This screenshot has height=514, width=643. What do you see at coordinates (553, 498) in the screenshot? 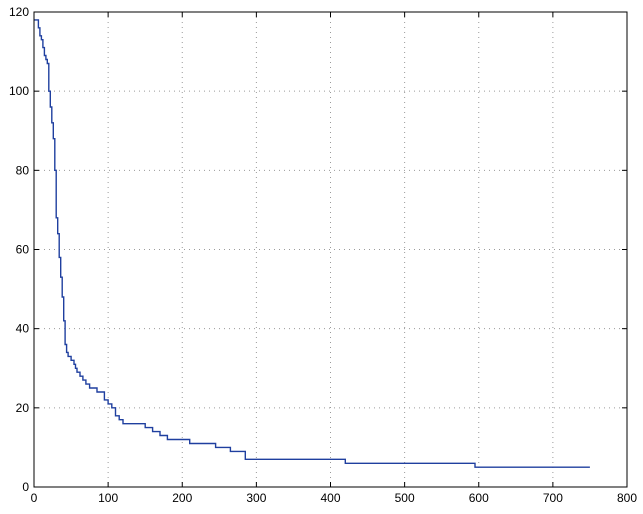
I see `x-tick-label: 700` at bounding box center [553, 498].